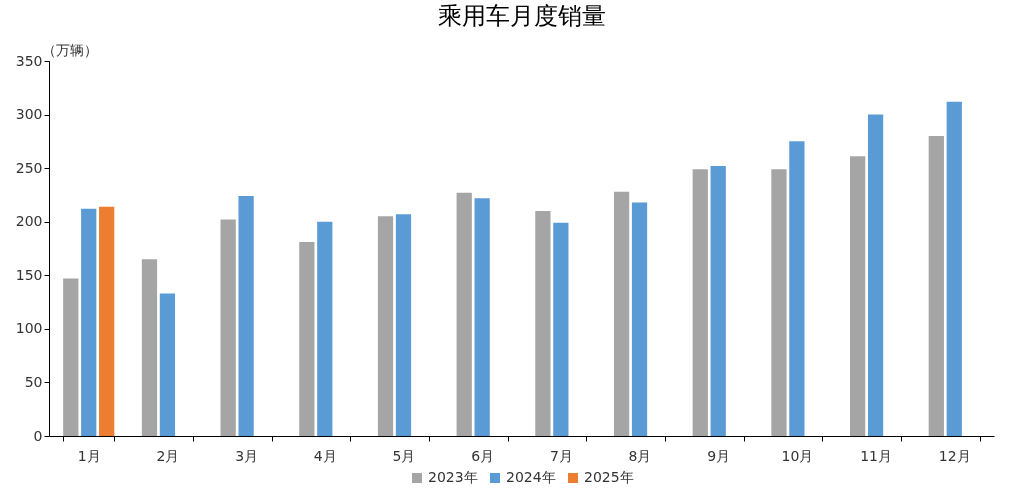 This screenshot has width=1015, height=504. What do you see at coordinates (521, 16) in the screenshot?
I see `chart-title: 乘用车月度销量` at bounding box center [521, 16].